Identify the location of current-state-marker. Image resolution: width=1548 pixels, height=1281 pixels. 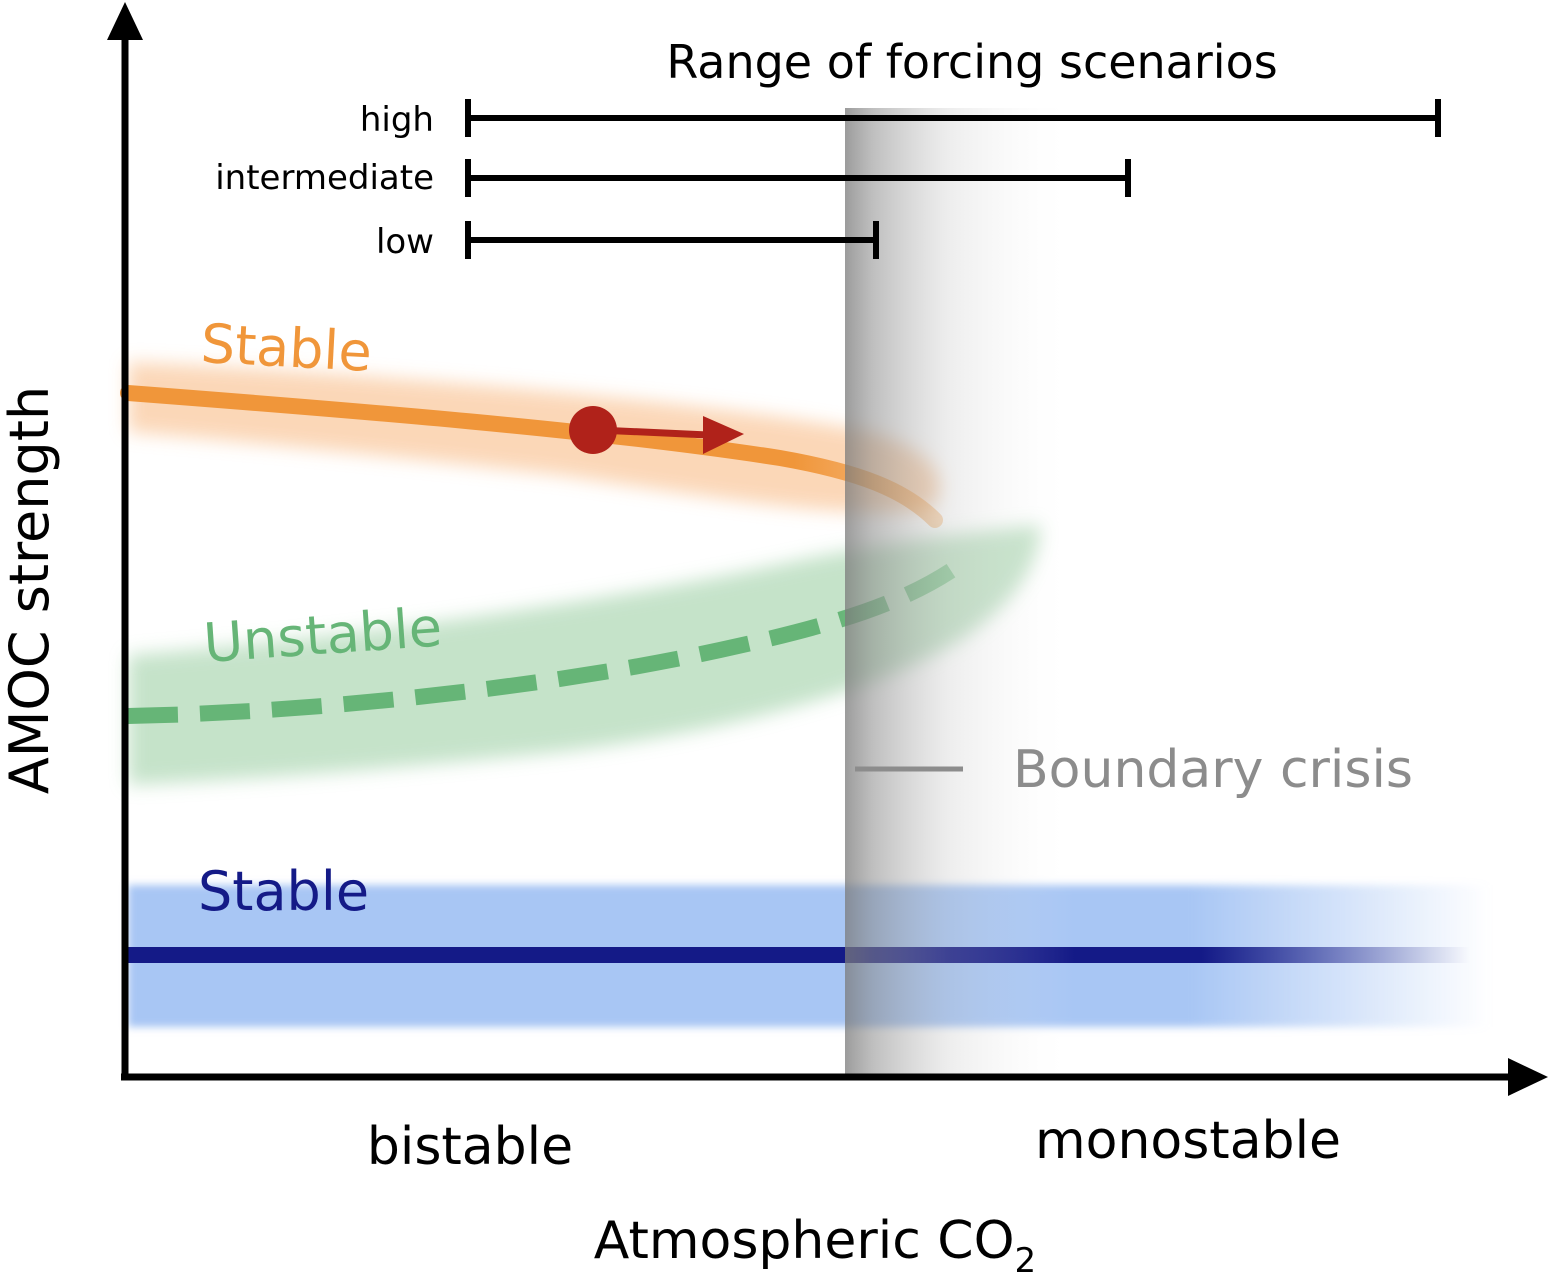
(656, 430).